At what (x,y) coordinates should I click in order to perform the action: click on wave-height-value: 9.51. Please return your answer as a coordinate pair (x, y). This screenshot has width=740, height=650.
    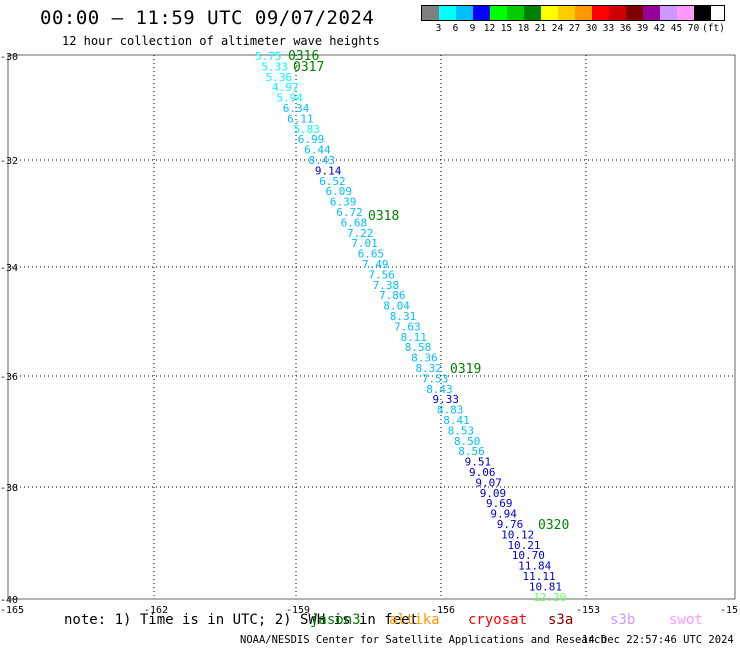
    Looking at the image, I should click on (478, 462).